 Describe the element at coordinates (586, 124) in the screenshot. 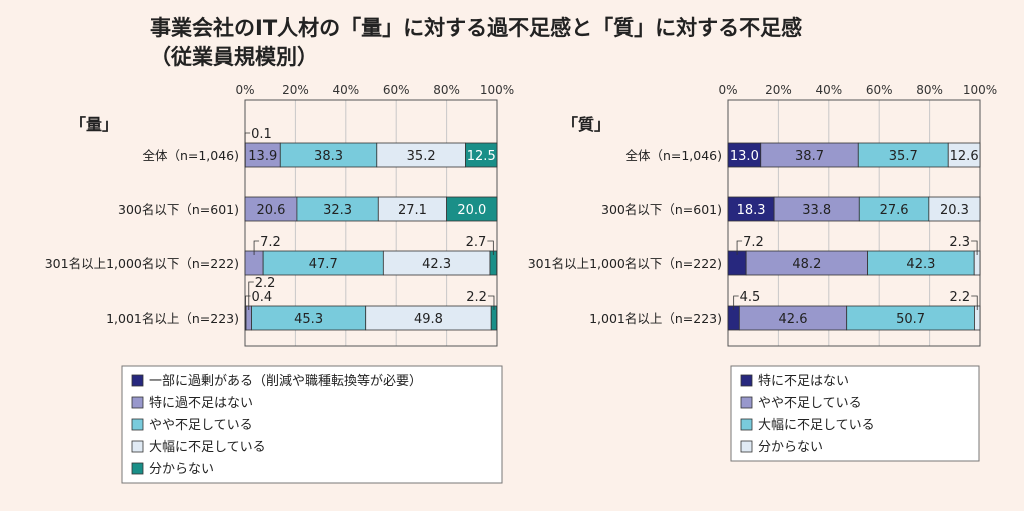

I see `chart-title: 「質」` at that location.